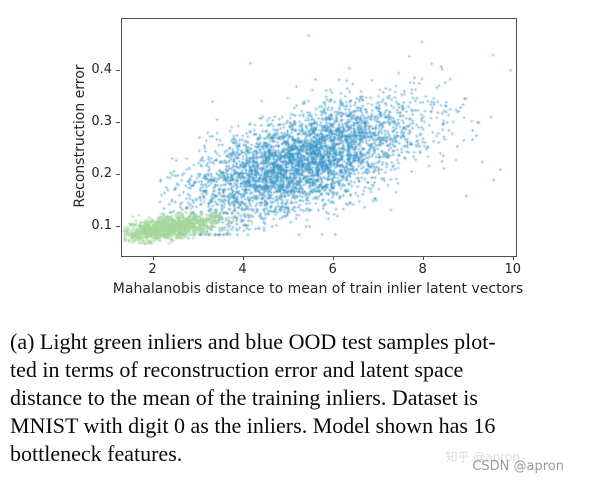  Describe the element at coordinates (518, 466) in the screenshot. I see `watermark-primary: CSDN @apron` at that location.